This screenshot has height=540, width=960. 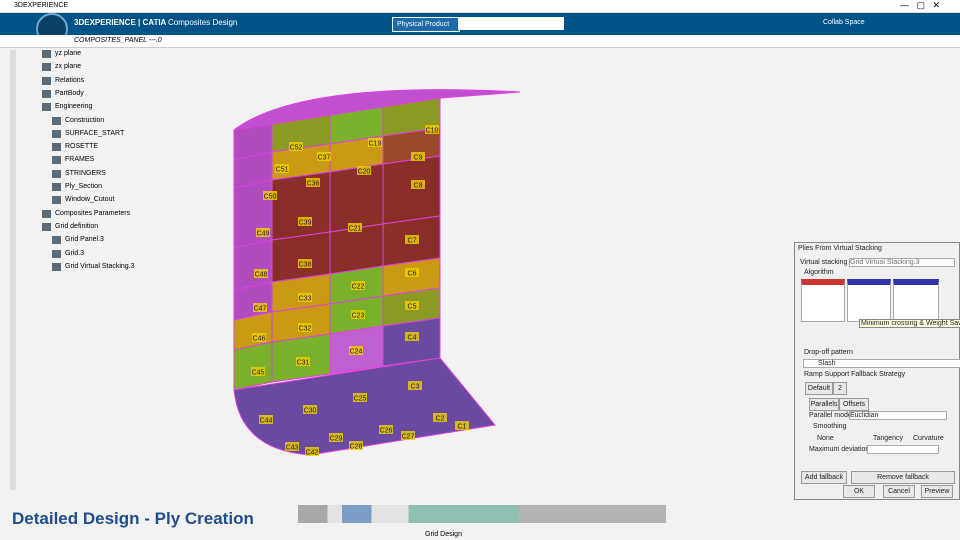 I want to click on cell-label: C20, so click(x=364, y=172).